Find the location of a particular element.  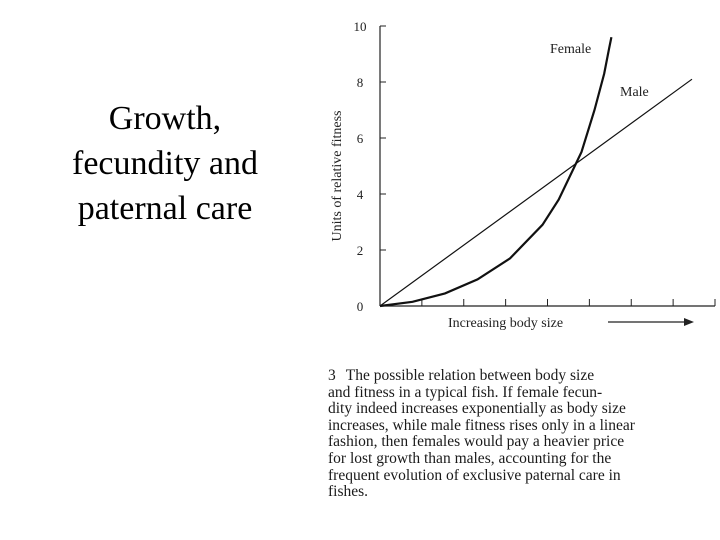

caption-line-1: 3 The possible relation between body size is located at coordinates (518, 376).